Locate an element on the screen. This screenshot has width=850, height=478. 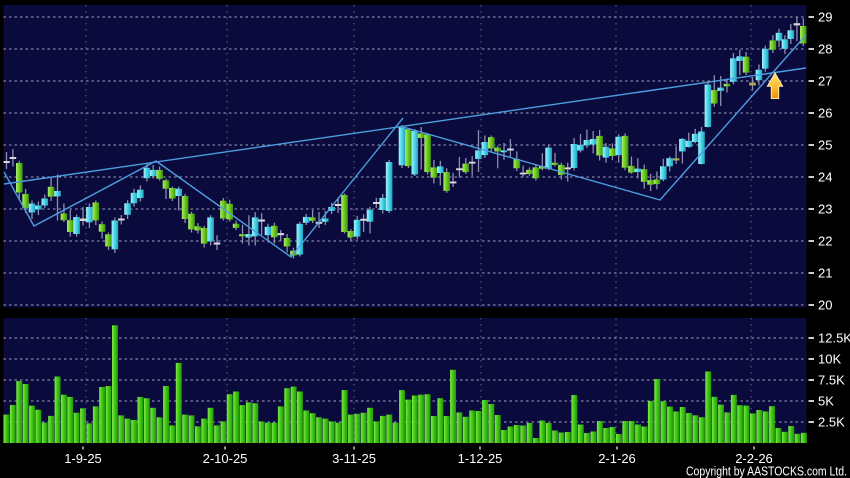
svg-text: 29 is located at coordinates (825, 17).